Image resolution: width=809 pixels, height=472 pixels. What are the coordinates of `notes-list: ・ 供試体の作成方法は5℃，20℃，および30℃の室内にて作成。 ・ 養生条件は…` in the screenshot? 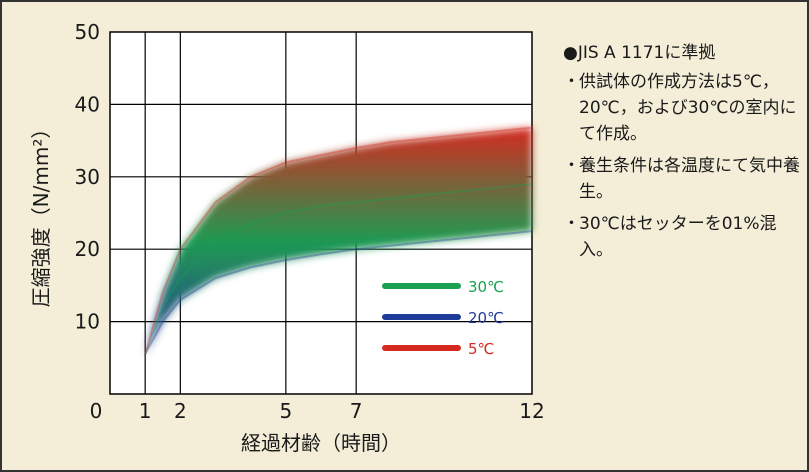 It's located at (683, 166).